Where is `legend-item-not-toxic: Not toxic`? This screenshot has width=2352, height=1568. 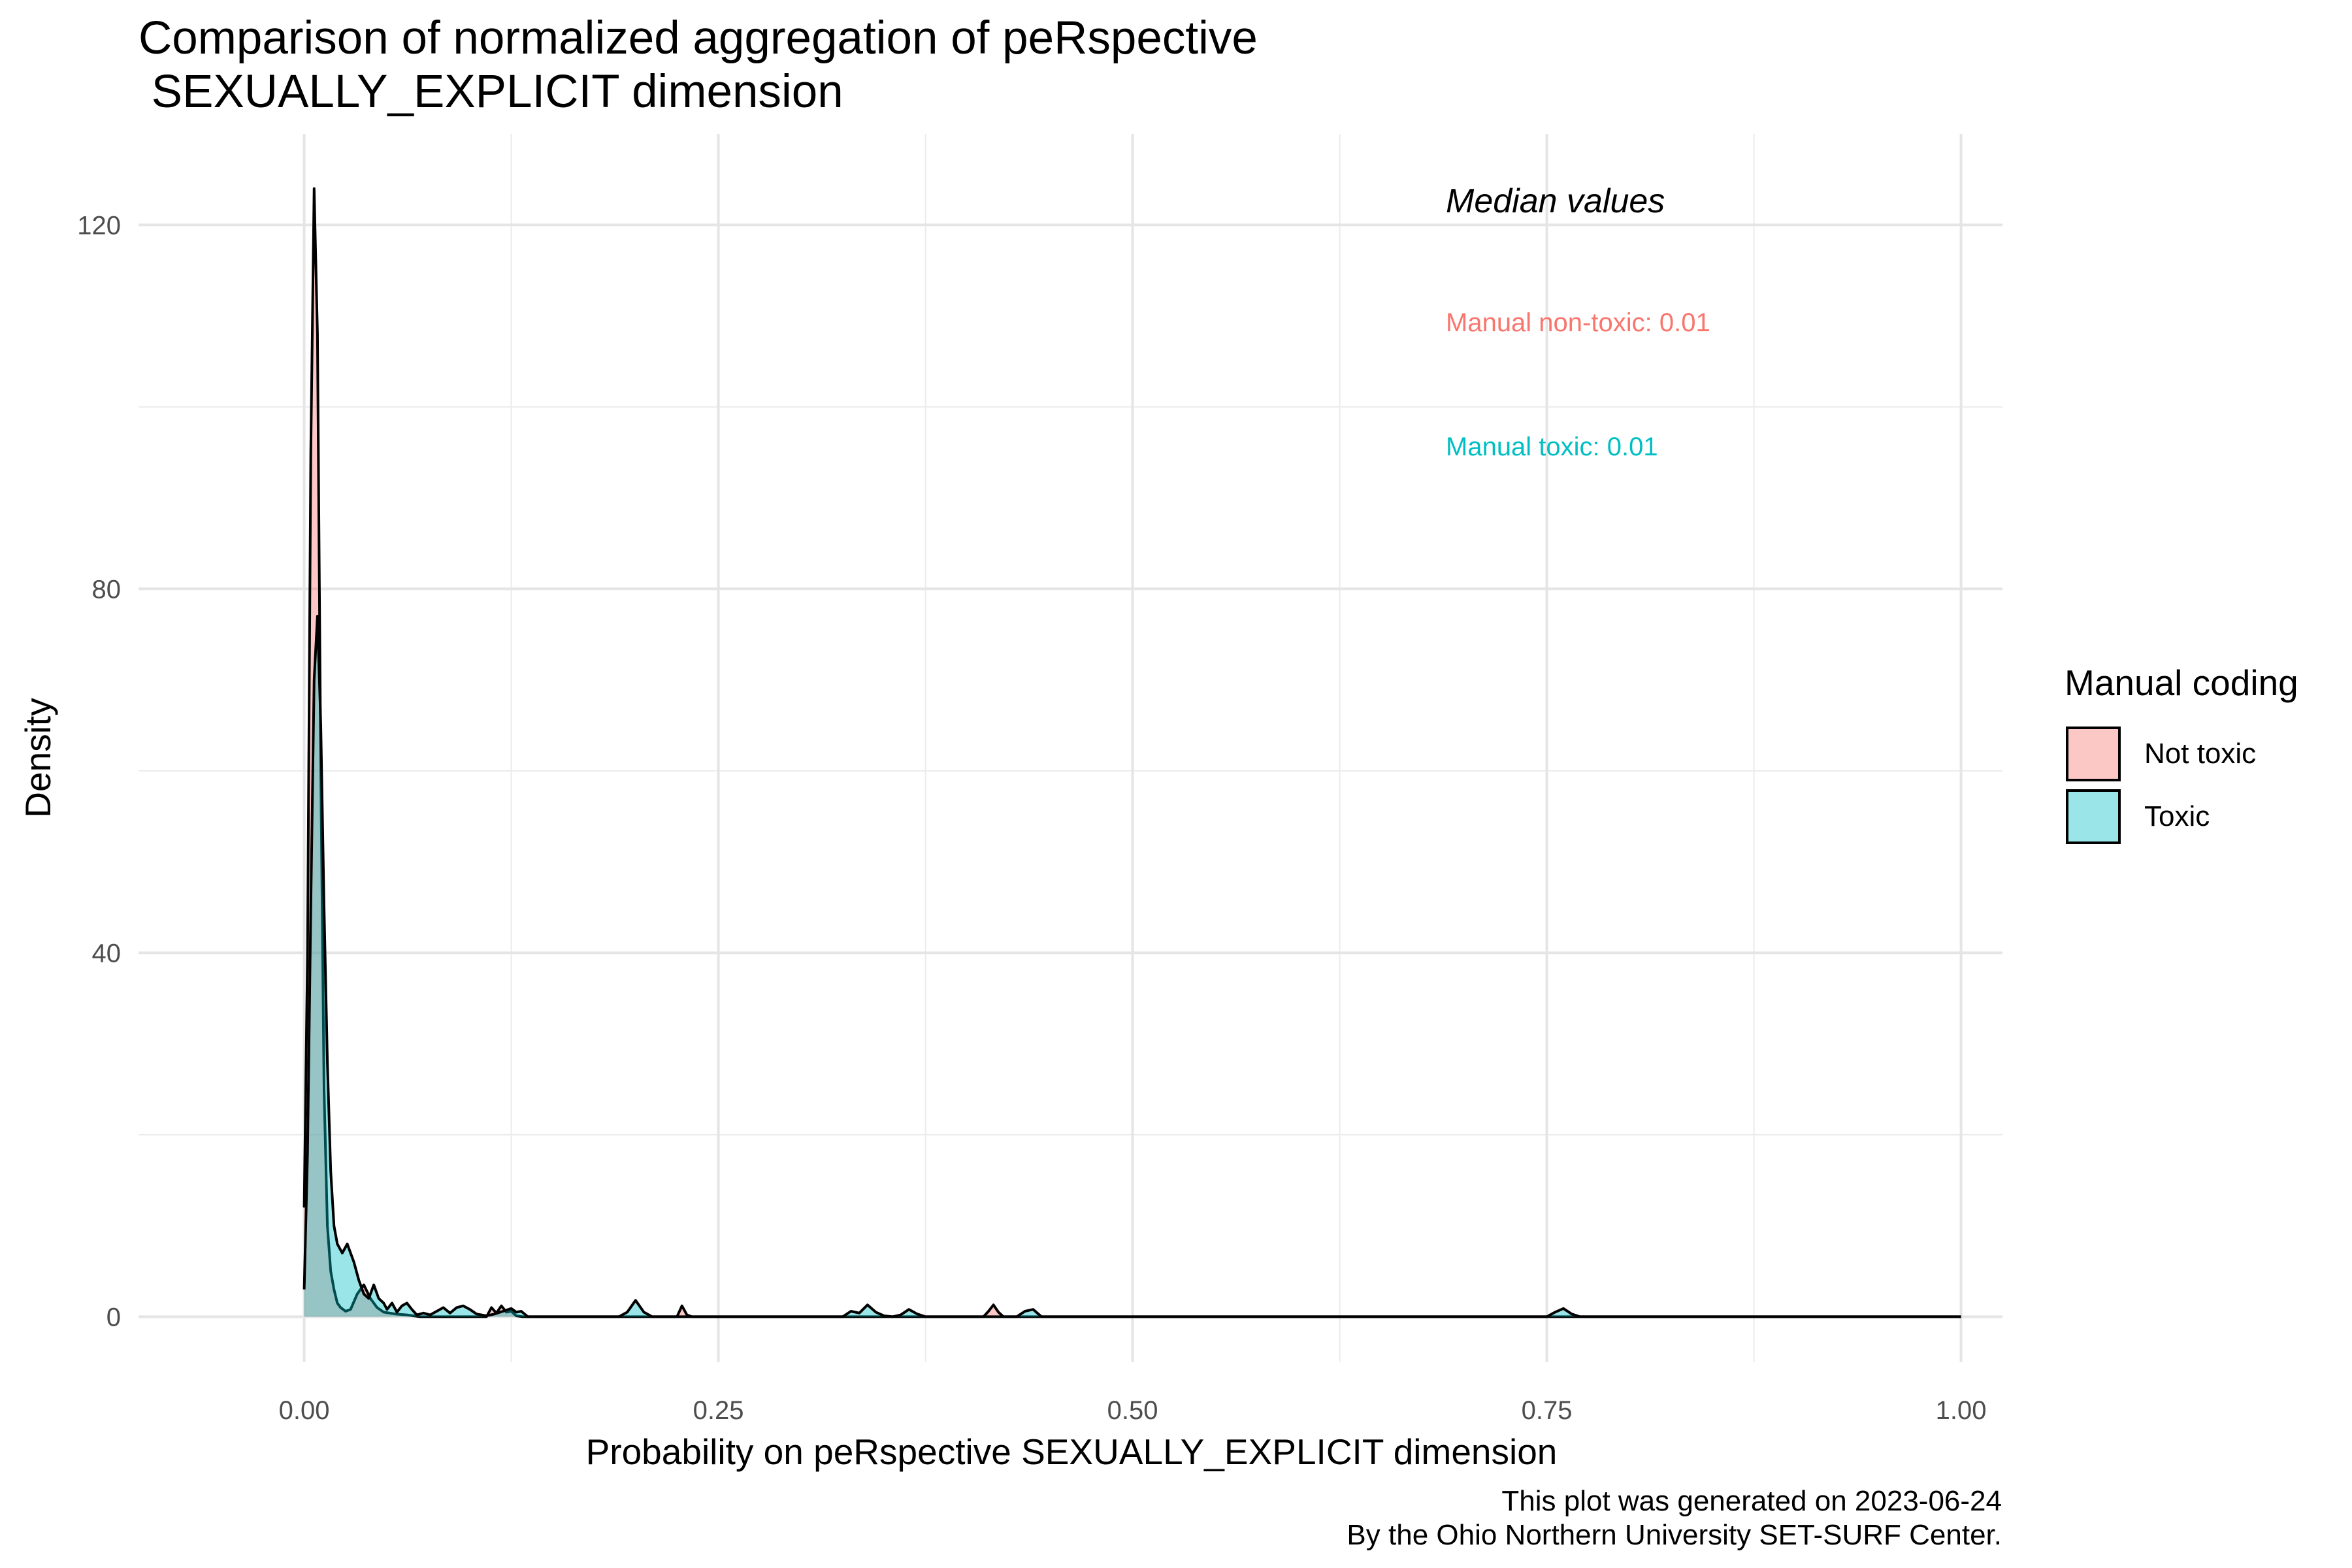
legend-item-not-toxic: Not toxic is located at coordinates (2161, 754).